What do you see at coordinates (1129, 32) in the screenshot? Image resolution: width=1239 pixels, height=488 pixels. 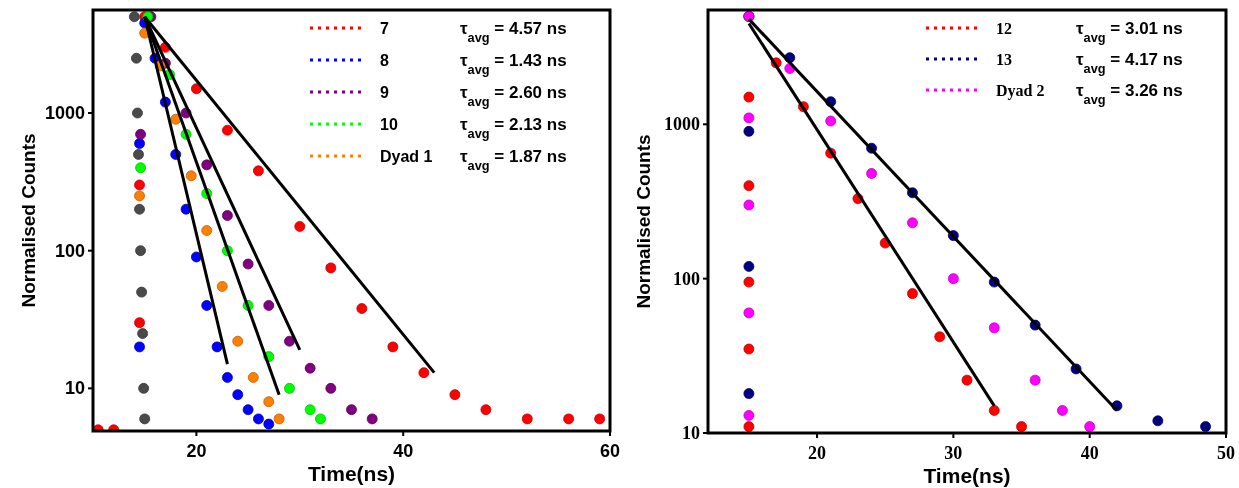 I see `annotation: τ$_{avg}$ = 3.01 ns` at bounding box center [1129, 32].